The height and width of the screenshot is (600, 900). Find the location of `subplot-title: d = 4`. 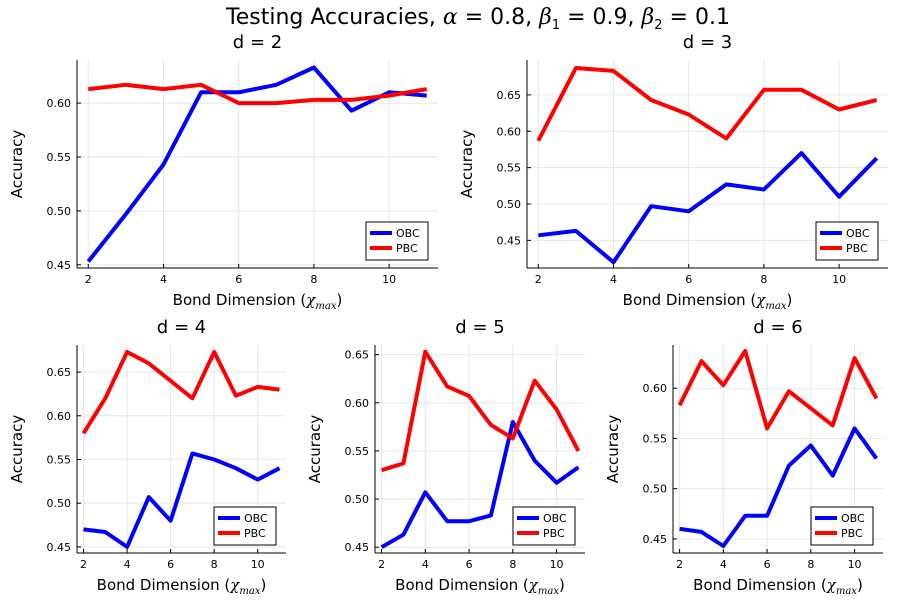

subplot-title: d = 4 is located at coordinates (181, 327).